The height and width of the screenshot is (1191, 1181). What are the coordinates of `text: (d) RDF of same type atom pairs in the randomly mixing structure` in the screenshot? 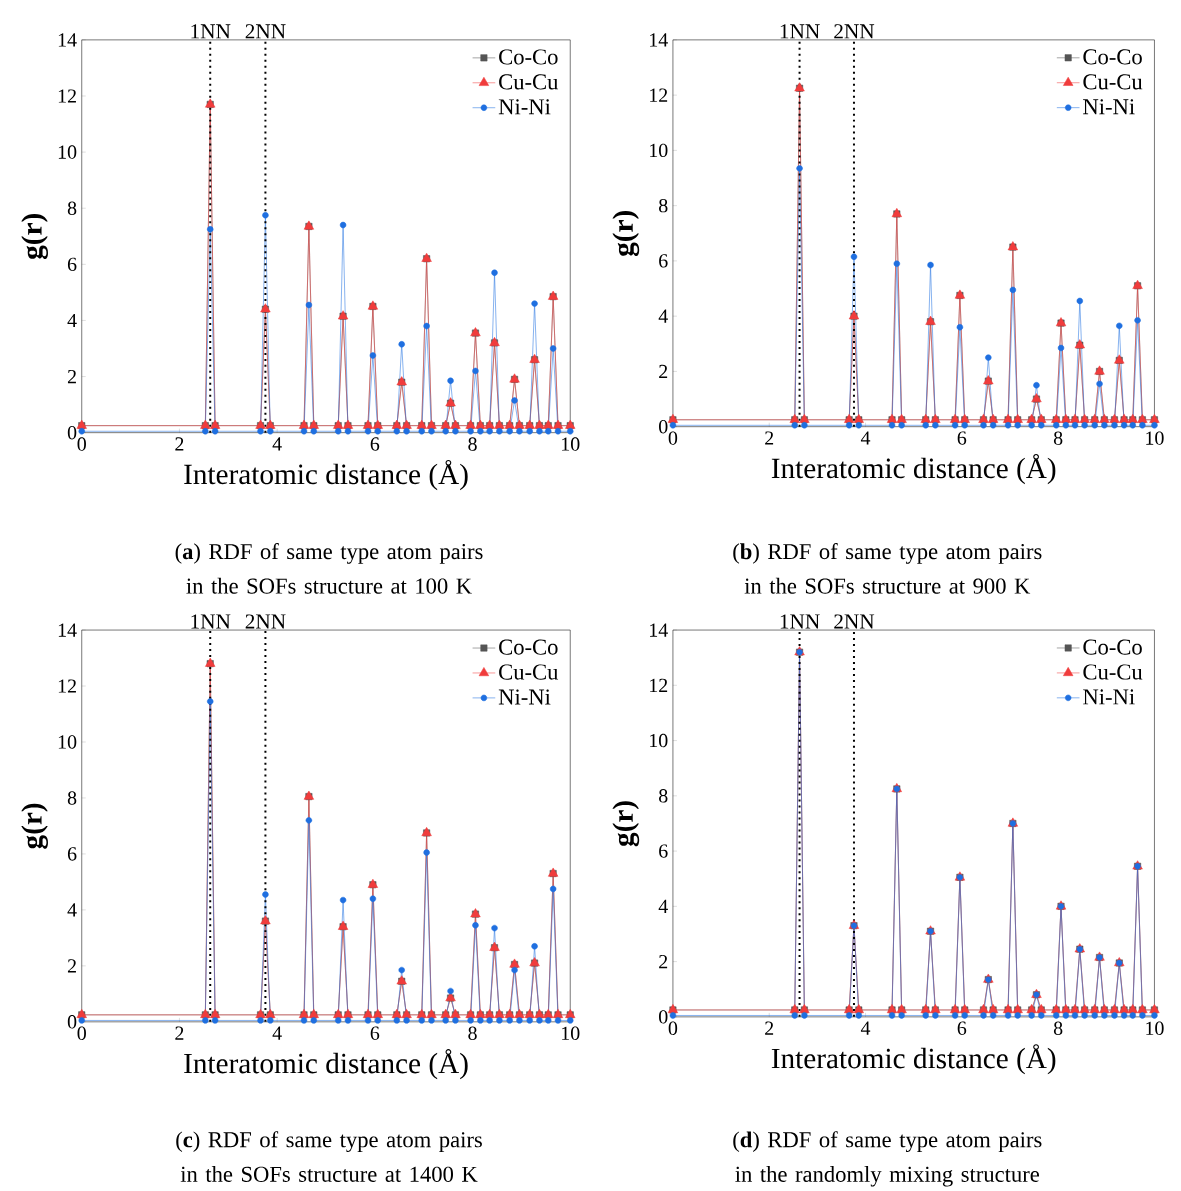 It's located at (887, 1159).